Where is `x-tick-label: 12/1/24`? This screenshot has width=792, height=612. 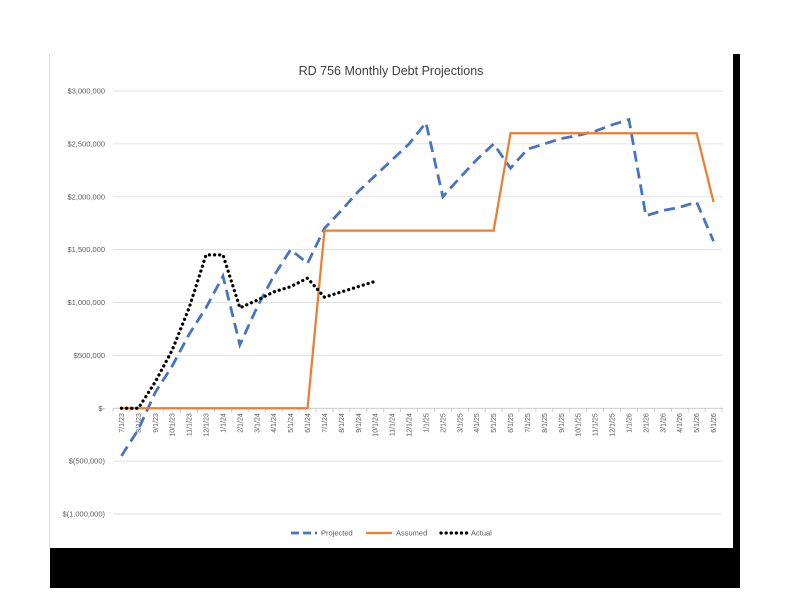 x-tick-label: 12/1/24 is located at coordinates (410, 424).